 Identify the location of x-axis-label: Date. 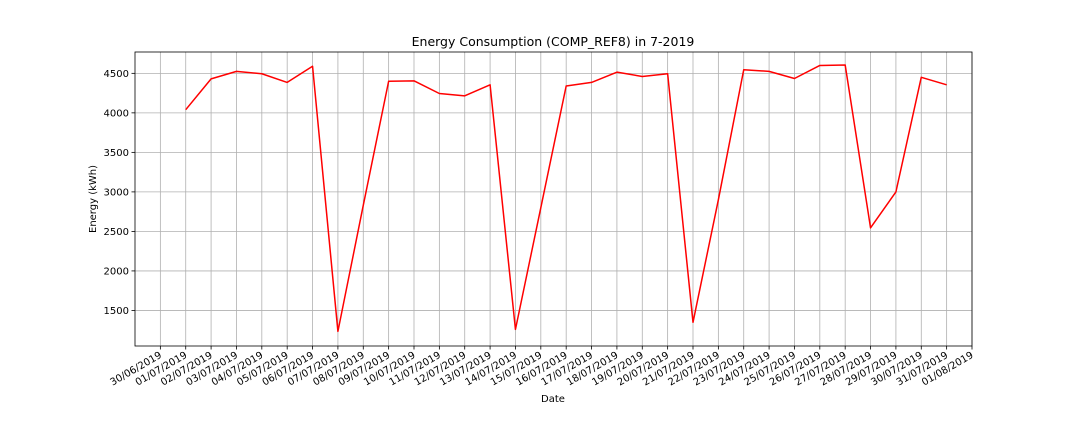
(553, 399).